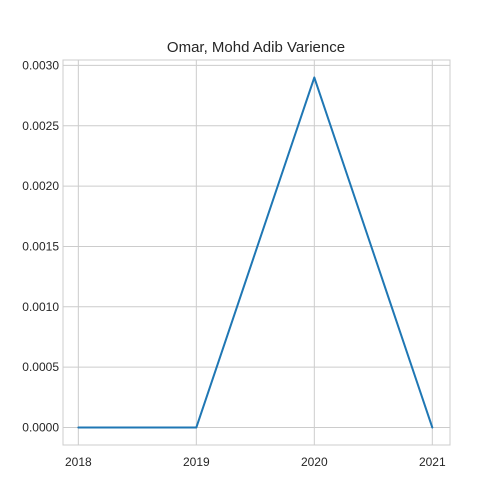 This screenshot has height=500, width=500. Describe the element at coordinates (40, 186) in the screenshot. I see `y-tick-label: 0.0020` at that location.